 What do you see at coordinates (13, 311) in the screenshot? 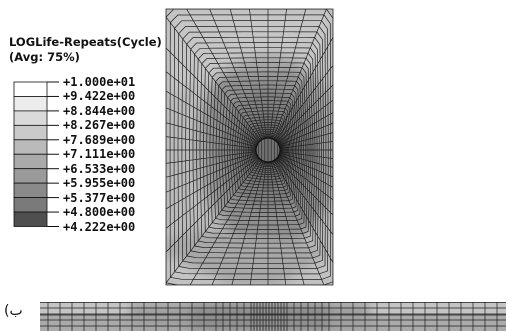
I see `panel-label: (ب` at bounding box center [13, 311].